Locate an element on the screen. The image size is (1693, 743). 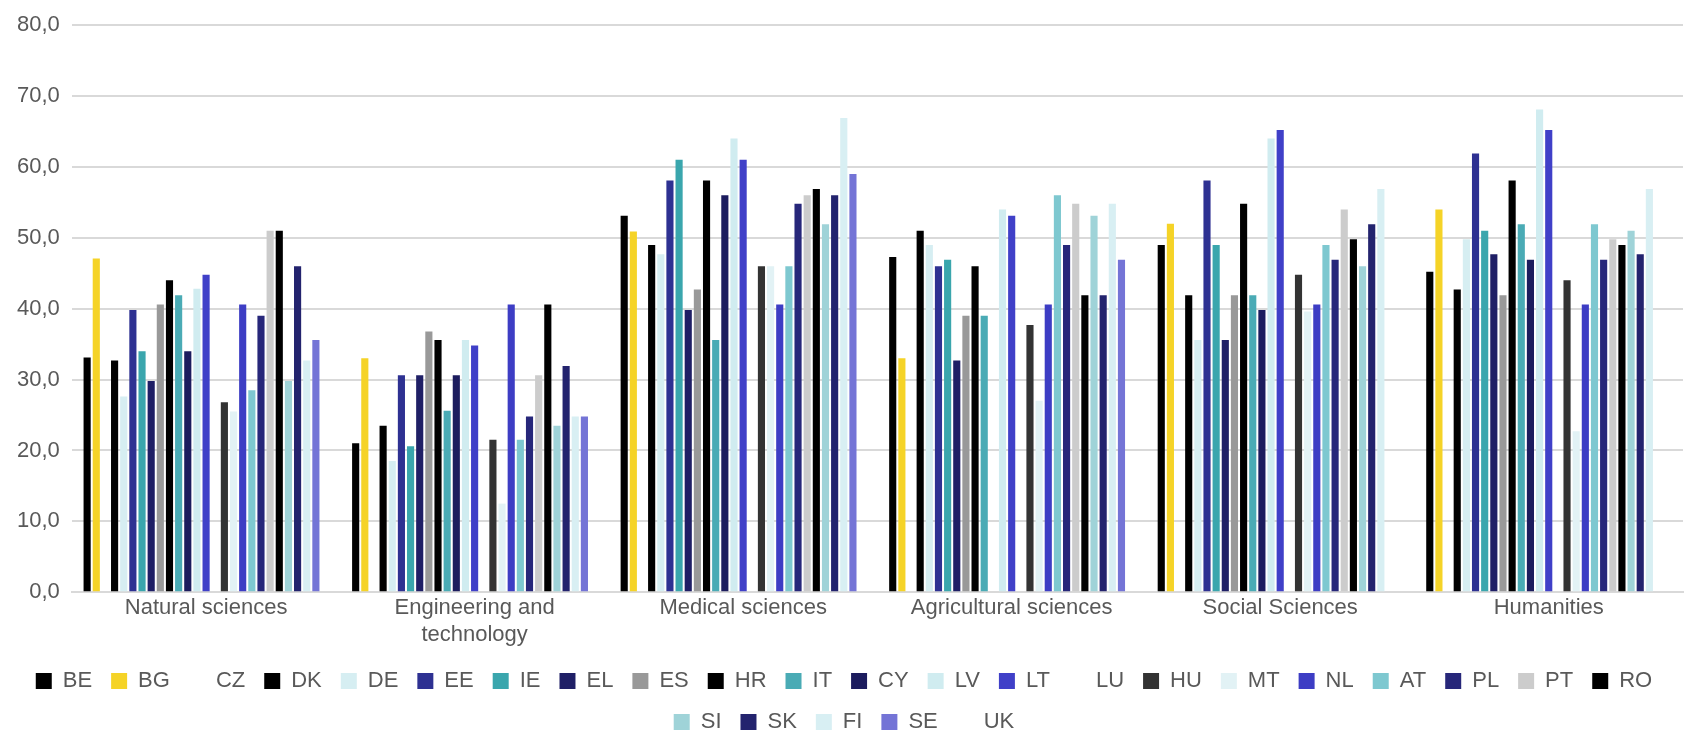
legend-label: PT is located at coordinates (1559, 680).